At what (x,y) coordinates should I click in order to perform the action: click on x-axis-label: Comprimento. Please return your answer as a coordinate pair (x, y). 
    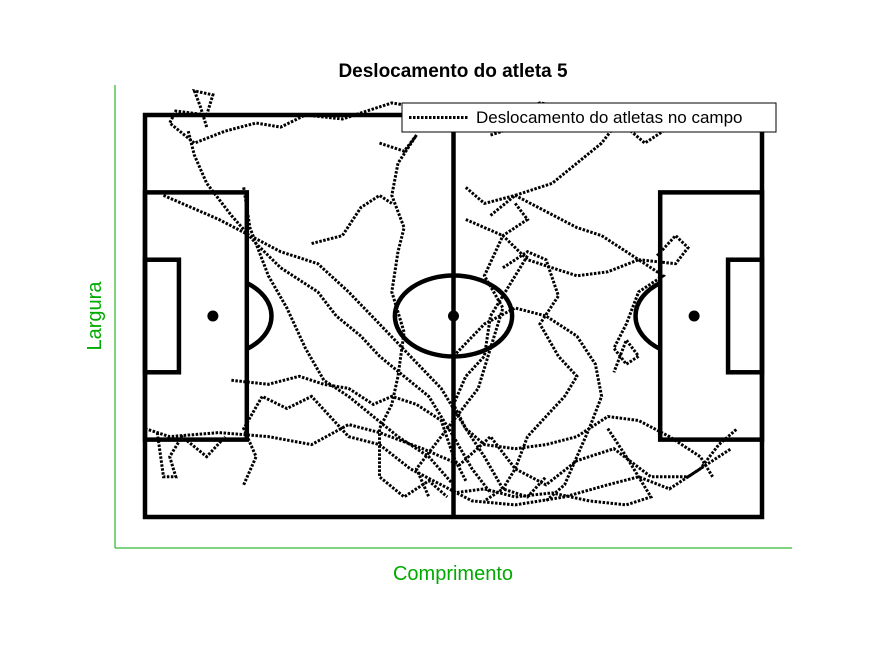
    Looking at the image, I should click on (453, 574).